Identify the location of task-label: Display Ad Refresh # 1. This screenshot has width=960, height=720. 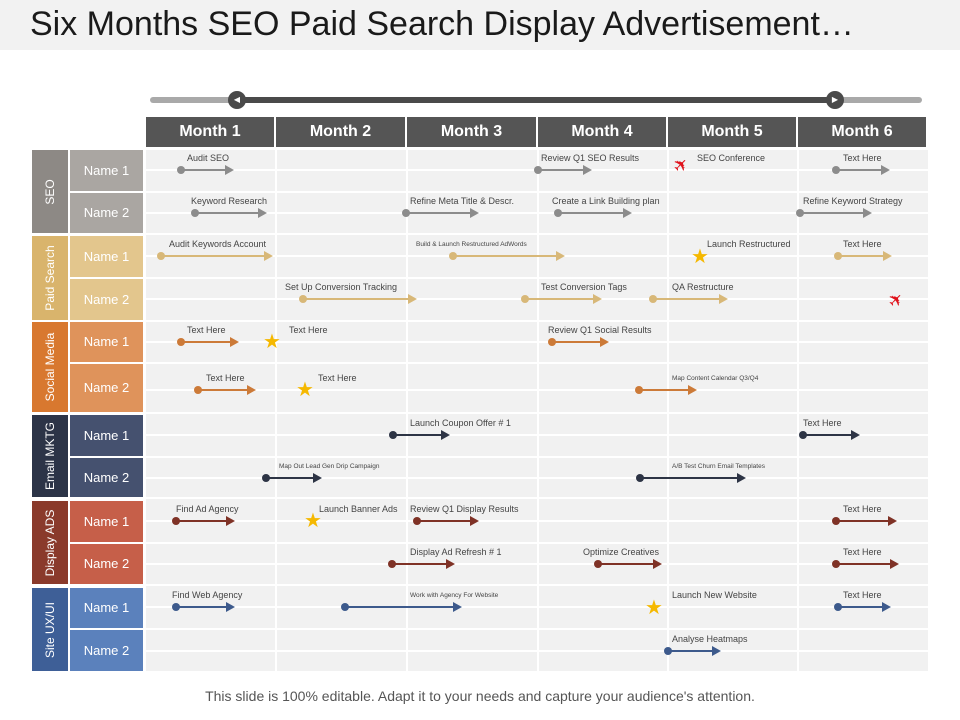
(456, 552).